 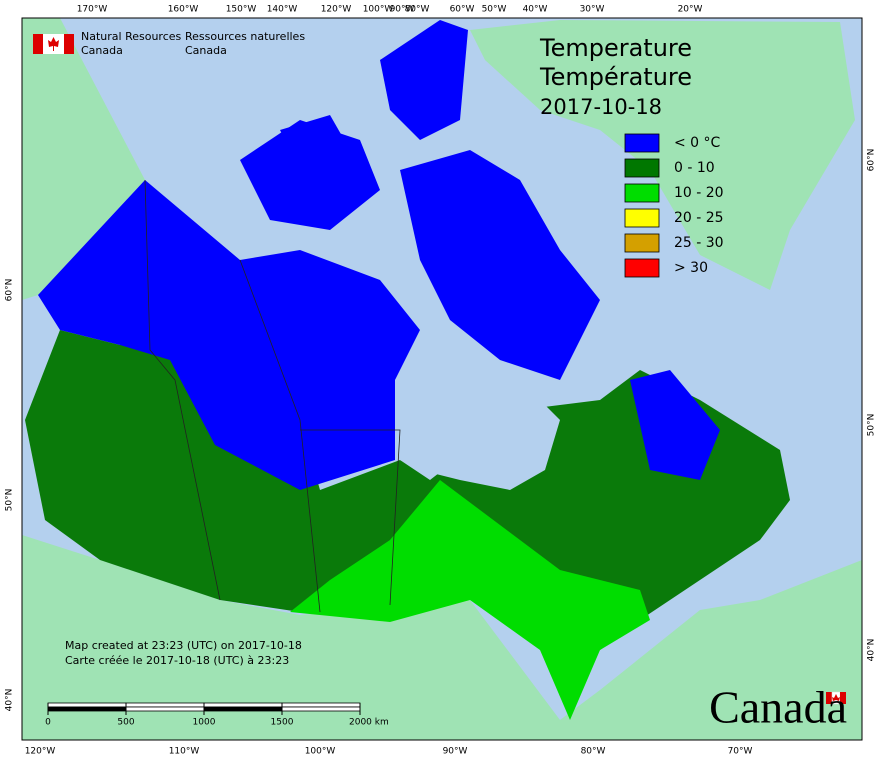 What do you see at coordinates (697, 143) in the screenshot?
I see `legend-label: < 0 °C` at bounding box center [697, 143].